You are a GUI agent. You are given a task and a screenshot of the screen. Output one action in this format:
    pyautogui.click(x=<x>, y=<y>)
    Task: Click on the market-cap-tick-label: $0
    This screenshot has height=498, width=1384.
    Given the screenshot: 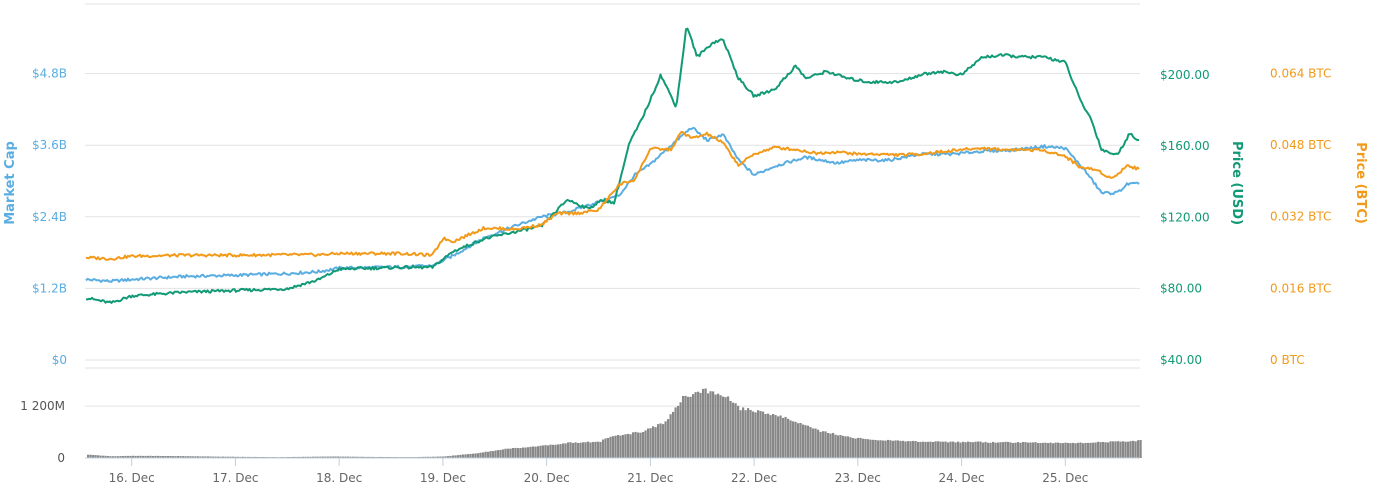 What is the action you would take?
    pyautogui.click(x=59, y=360)
    